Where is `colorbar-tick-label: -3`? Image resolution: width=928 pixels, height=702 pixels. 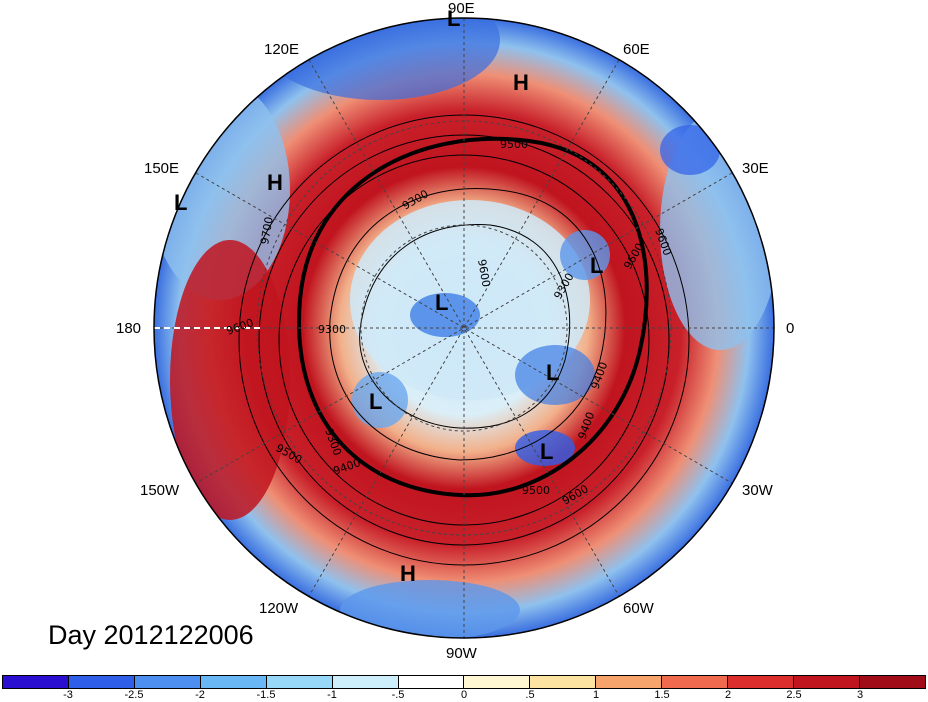 colorbar-tick-label: -3 is located at coordinates (68, 695).